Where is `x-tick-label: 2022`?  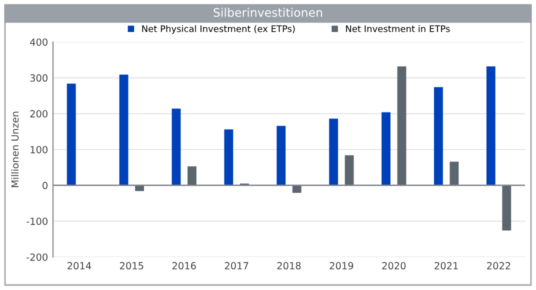
x-tick-label: 2022 is located at coordinates (498, 266).